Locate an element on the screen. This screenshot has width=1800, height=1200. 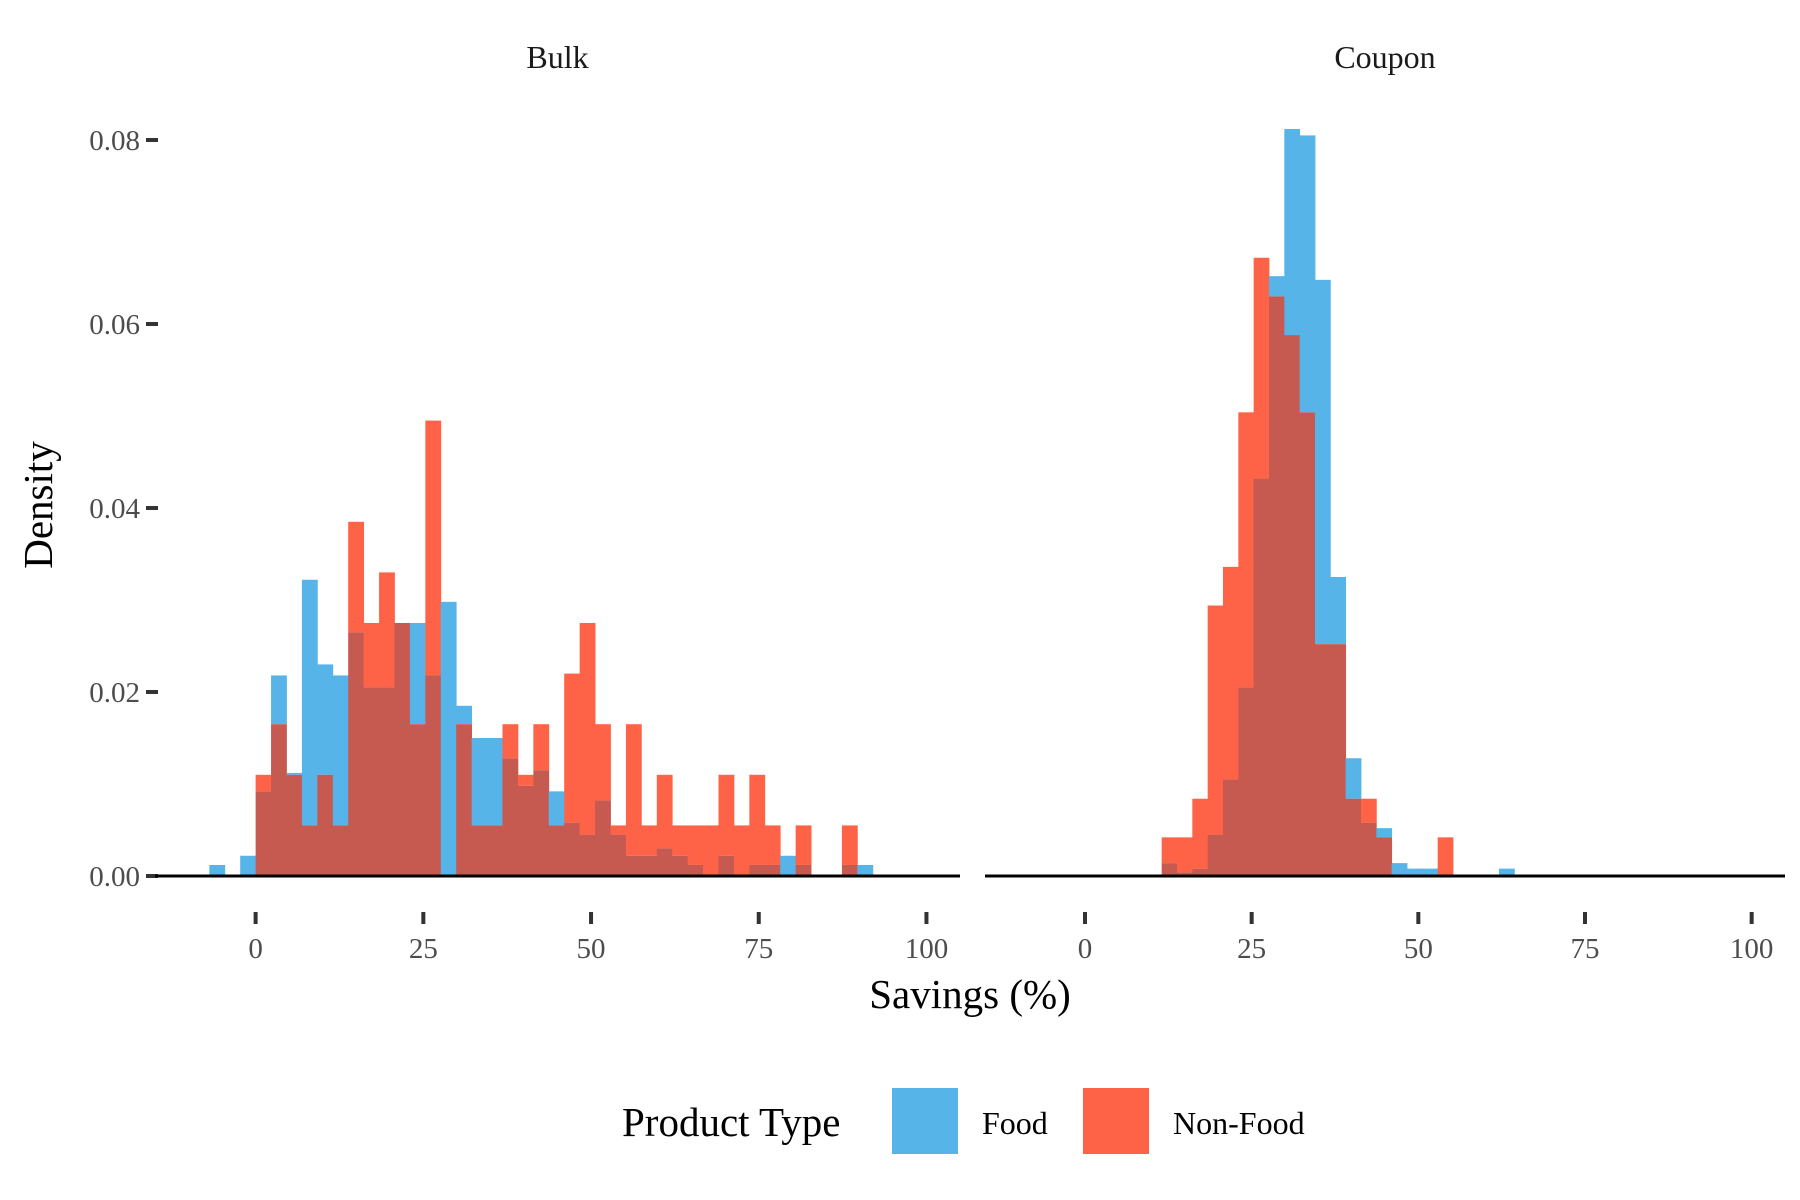
x-tick-label: 25 is located at coordinates (1251, 949).